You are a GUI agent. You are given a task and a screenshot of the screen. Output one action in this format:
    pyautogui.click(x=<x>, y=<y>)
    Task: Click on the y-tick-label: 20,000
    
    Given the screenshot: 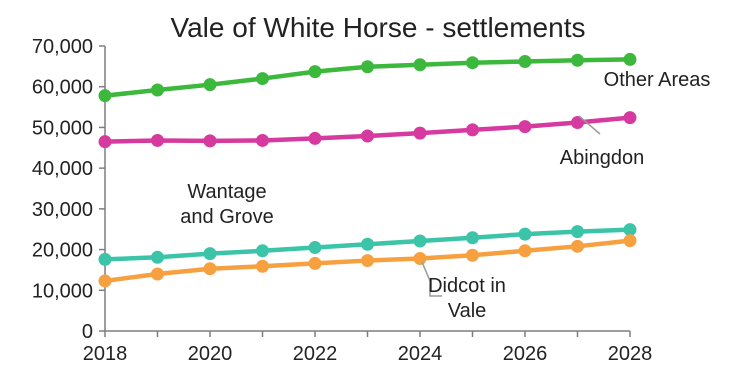 What is the action you would take?
    pyautogui.click(x=62, y=251)
    